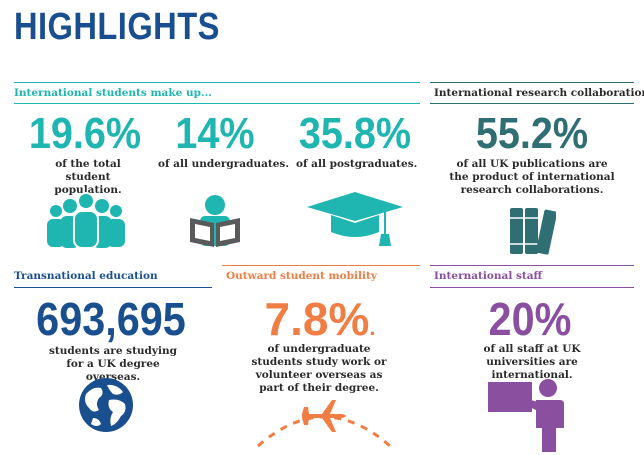 The image size is (644, 455). Describe the element at coordinates (86, 220) in the screenshot. I see `group-of-people-icon` at that location.